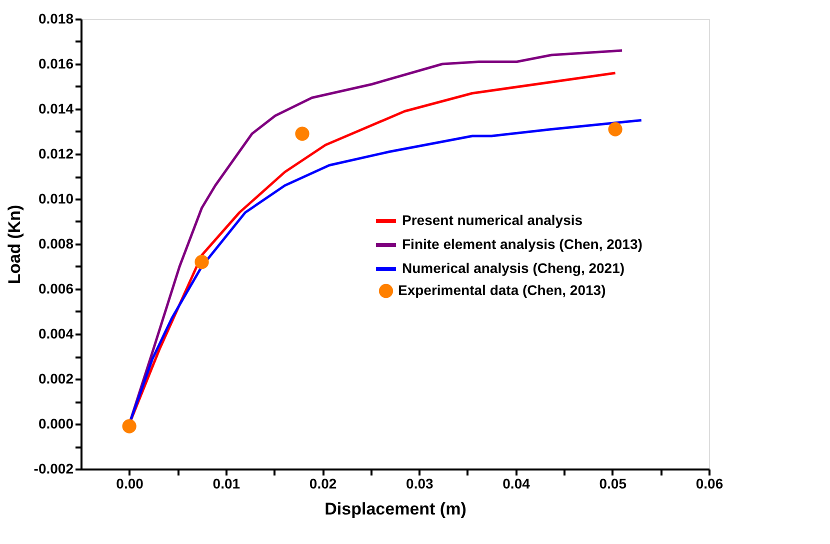  I want to click on legend-label: Numerical analysis (Cheng, 2021), so click(513, 268).